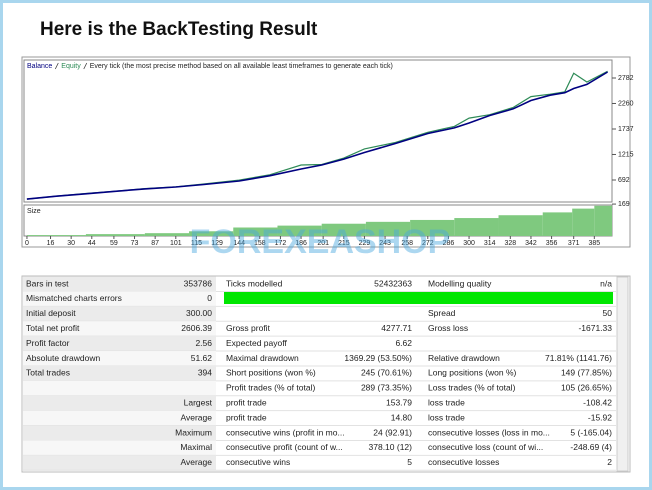  I want to click on x-tick-label: 258, so click(407, 243).